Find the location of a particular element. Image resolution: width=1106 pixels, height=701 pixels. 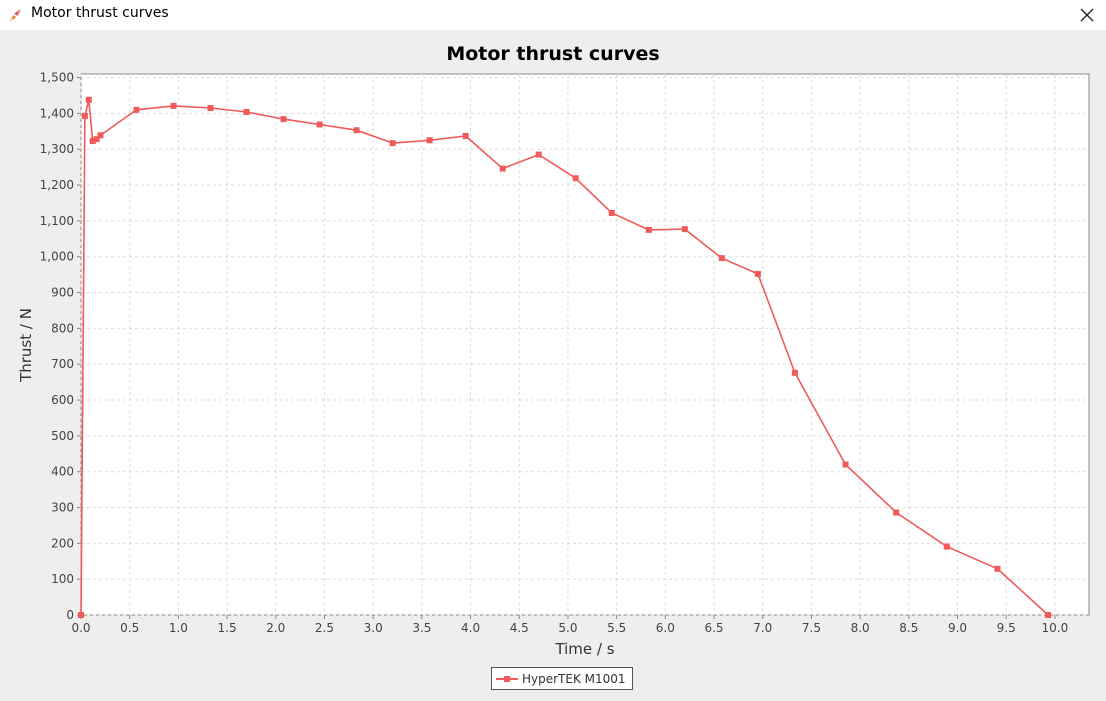

x-tick-label: 2.5 is located at coordinates (324, 628).